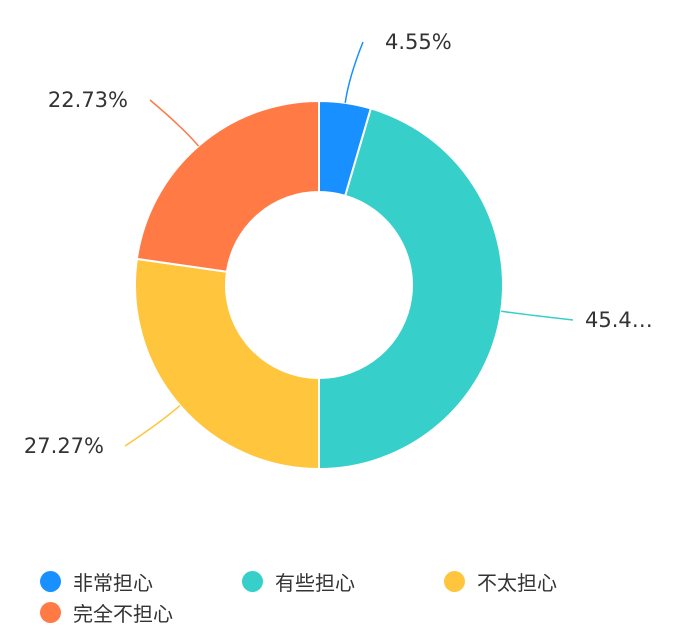  I want to click on legend-item-somewhat-worried: 有些担心, so click(298, 581).